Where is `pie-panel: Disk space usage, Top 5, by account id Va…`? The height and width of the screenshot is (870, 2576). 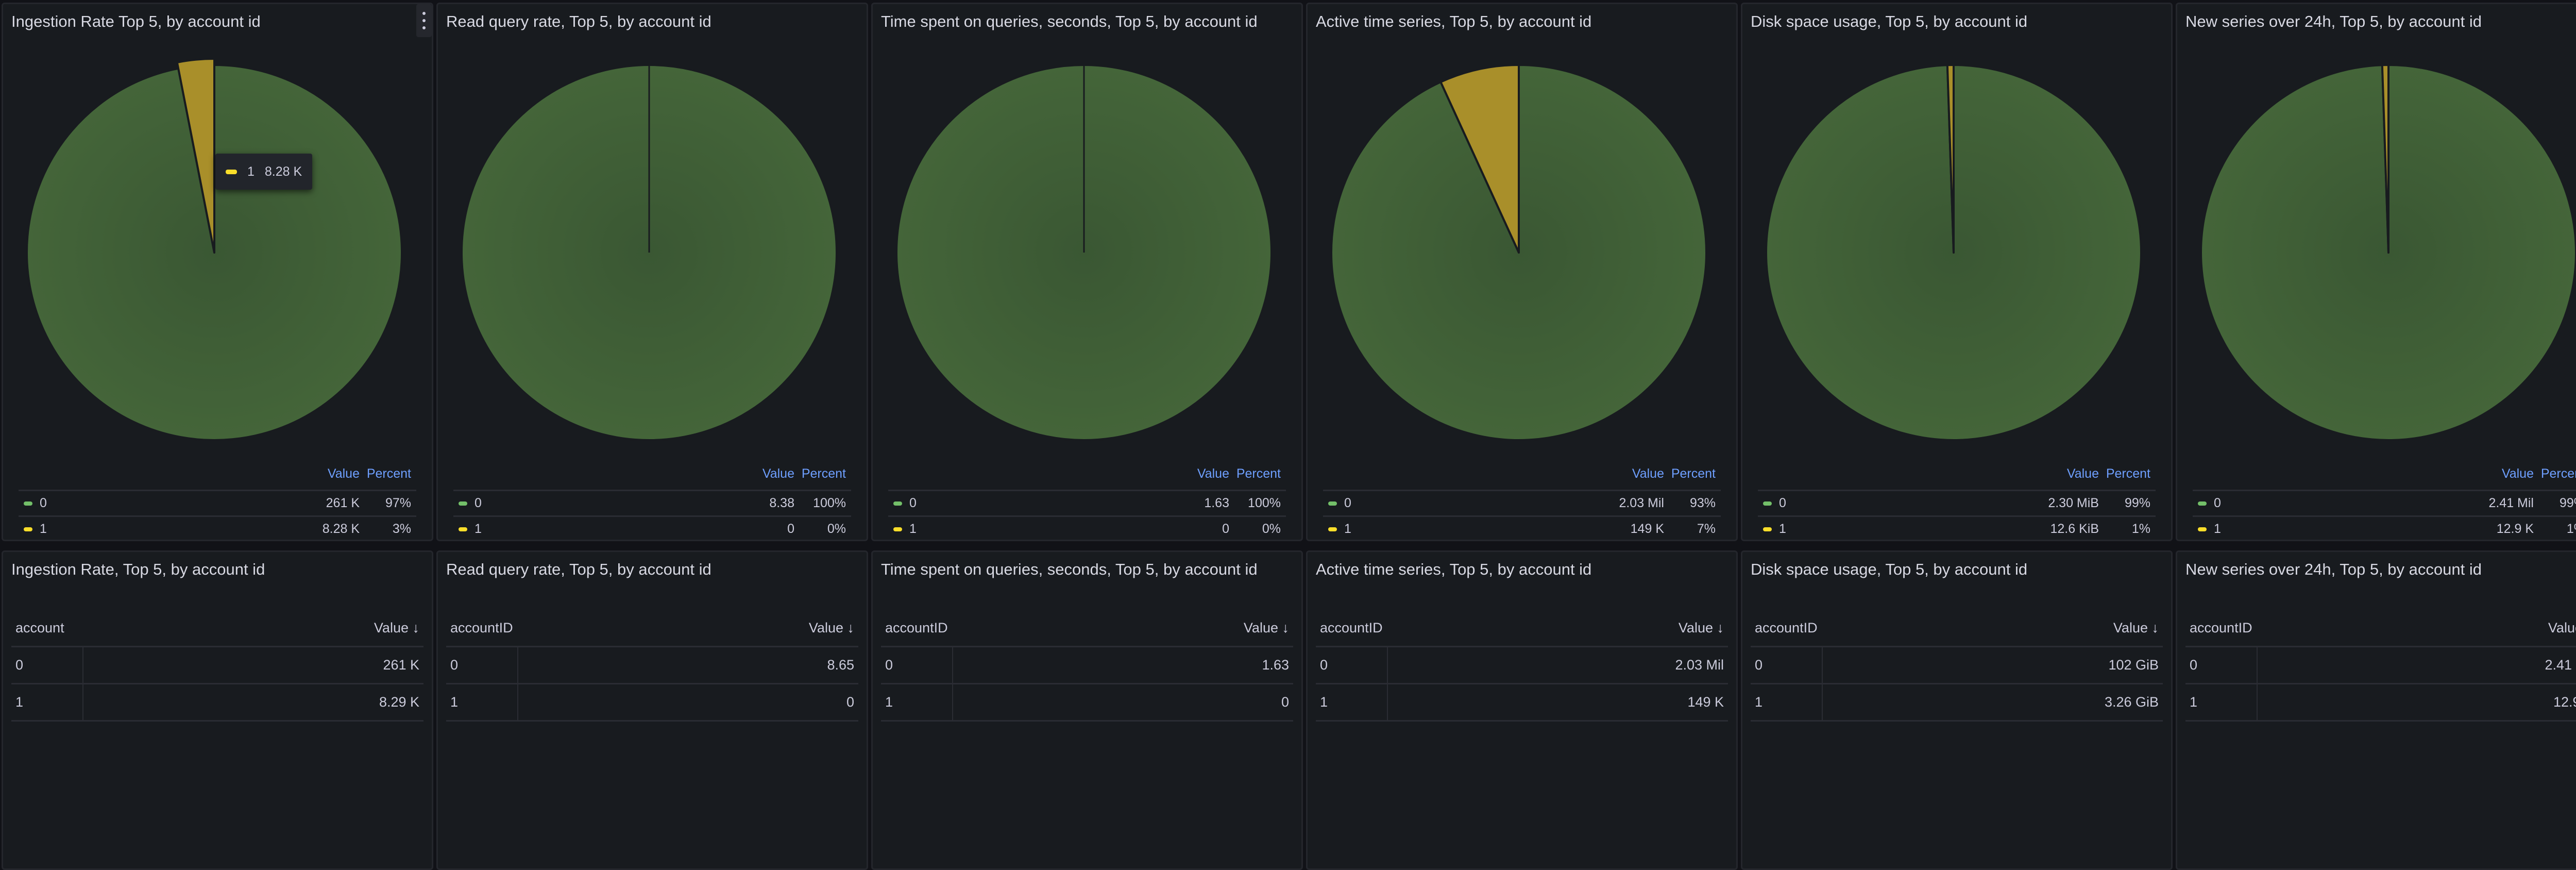 pie-panel: Disk space usage, Top 5, by account id Va… is located at coordinates (1957, 272).